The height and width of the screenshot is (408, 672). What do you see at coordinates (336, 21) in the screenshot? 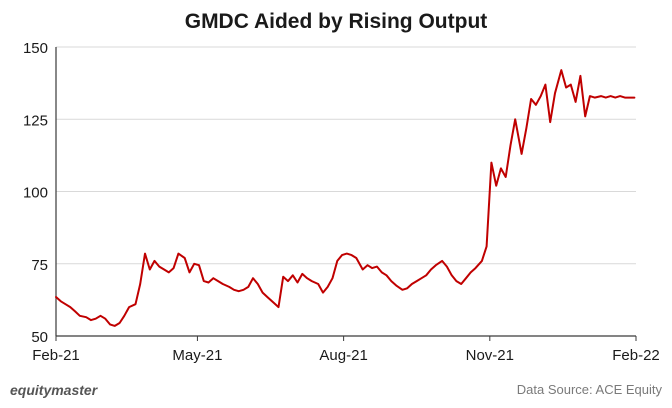
I see `chart-title: GMDC Aided by Rising Output` at bounding box center [336, 21].